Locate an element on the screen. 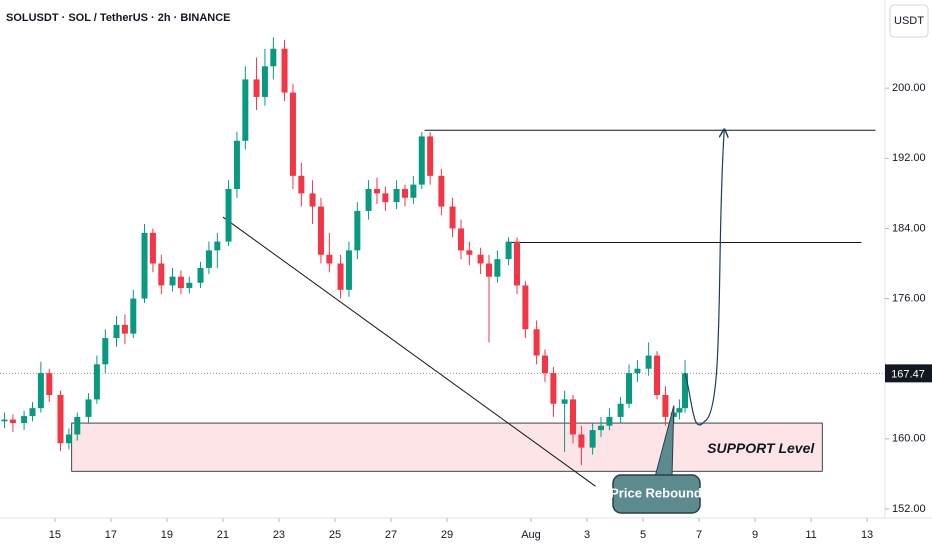  x-tick-label: 19 is located at coordinates (167, 535).